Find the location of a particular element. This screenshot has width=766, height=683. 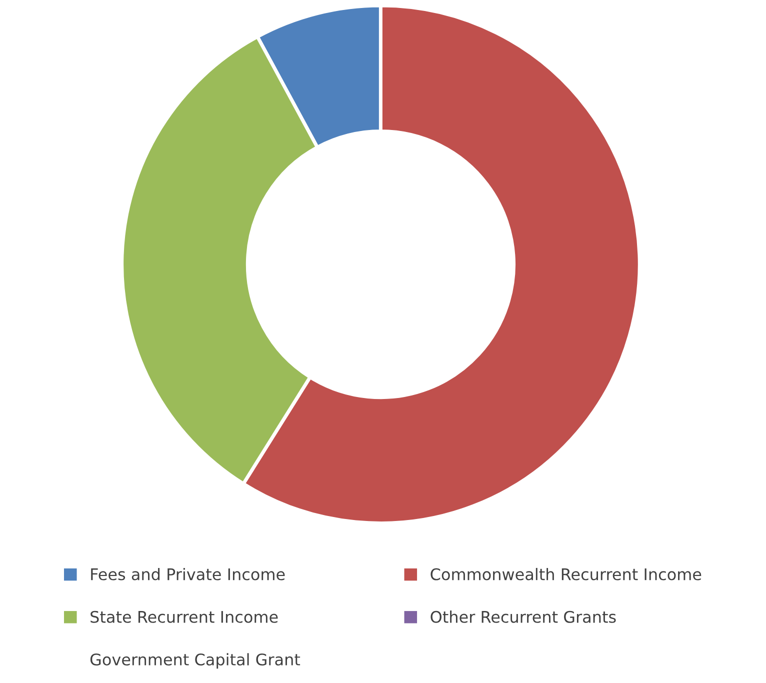

legend-label: Commonwealth Recurrent Income is located at coordinates (566, 574).